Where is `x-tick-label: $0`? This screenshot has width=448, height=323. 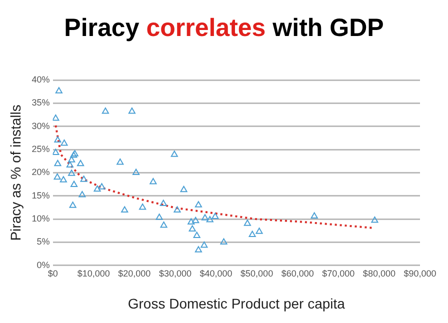
x-tick-label: $0 is located at coordinates (53, 273).